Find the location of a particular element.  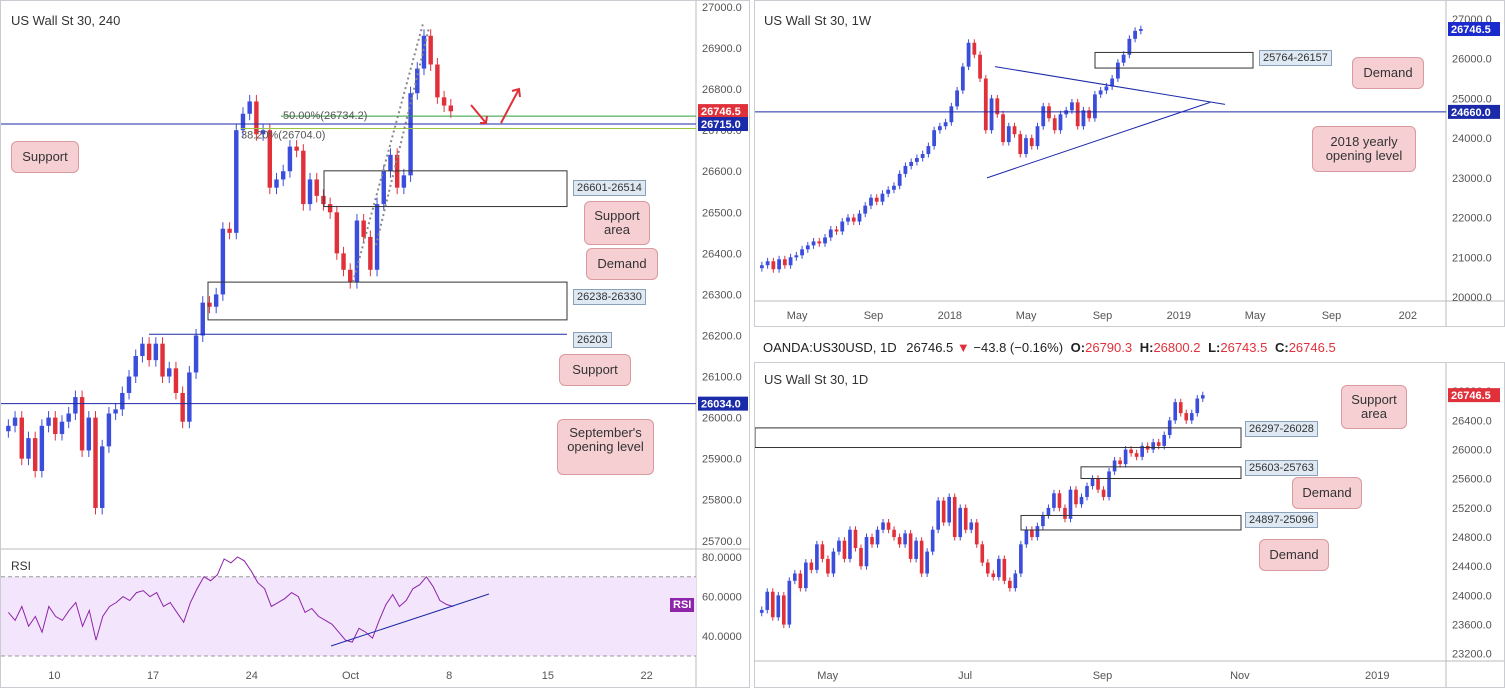

h4-support-level-label: 26203 is located at coordinates (592, 340).